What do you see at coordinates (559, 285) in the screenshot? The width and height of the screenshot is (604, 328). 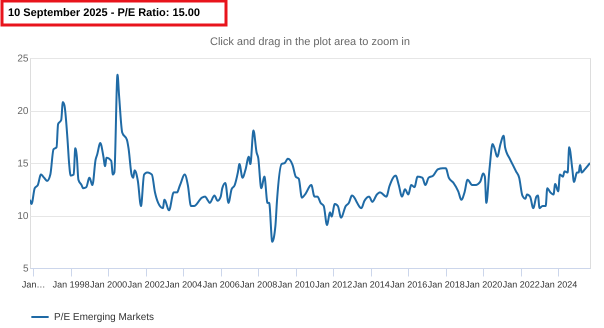 I see `x-tick-label: Jan 2024` at bounding box center [559, 285].